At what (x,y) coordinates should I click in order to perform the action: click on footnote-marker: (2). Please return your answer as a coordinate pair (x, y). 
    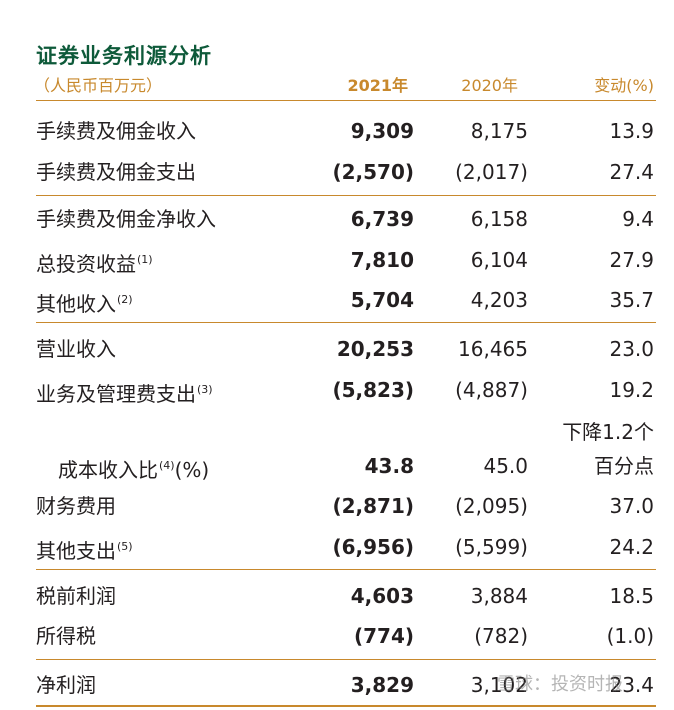
    Looking at the image, I should click on (125, 299).